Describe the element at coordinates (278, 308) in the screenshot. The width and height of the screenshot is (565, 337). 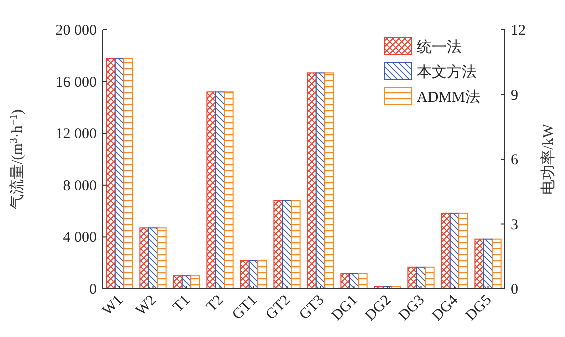
I see `x-tick-label: GT2` at that location.